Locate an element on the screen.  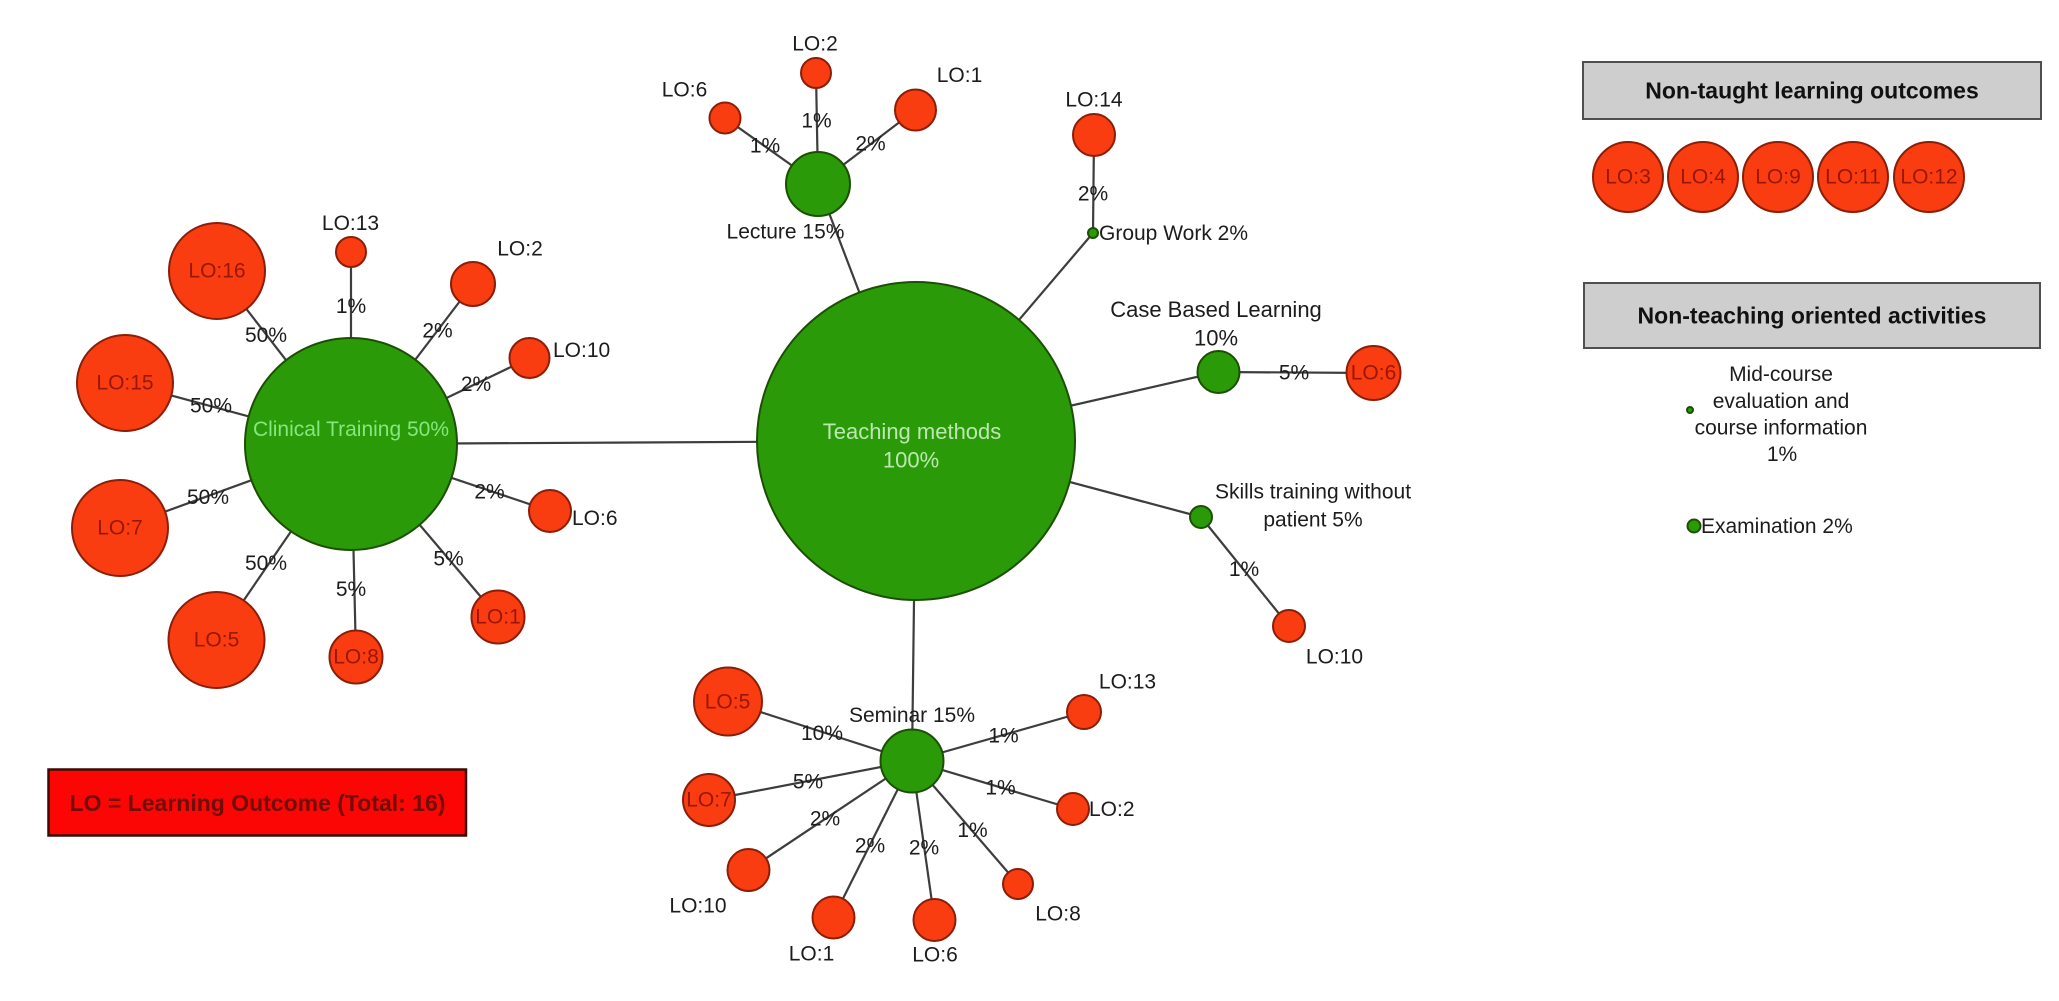
svg-text: Group Work 2% is located at coordinates (1173, 233).